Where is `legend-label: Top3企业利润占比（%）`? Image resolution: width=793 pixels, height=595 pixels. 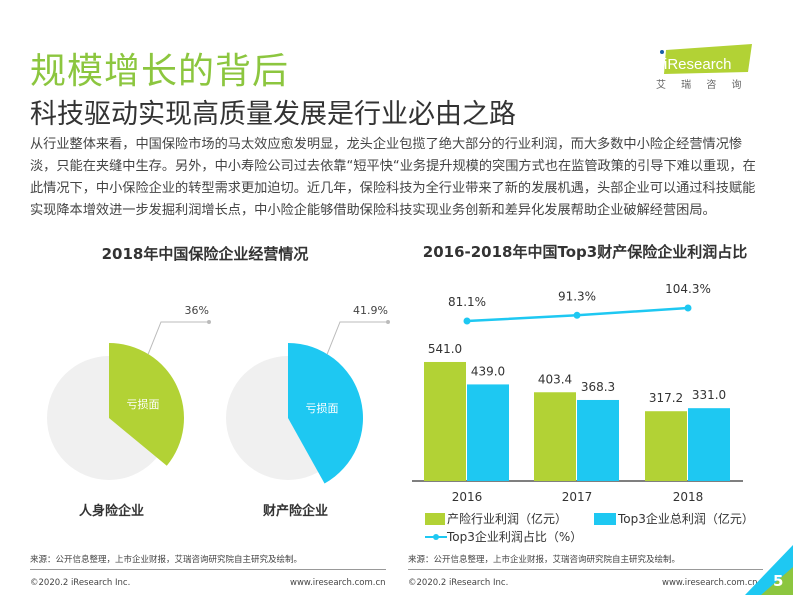 legend-label: Top3企业利润占比（%） is located at coordinates (515, 537).